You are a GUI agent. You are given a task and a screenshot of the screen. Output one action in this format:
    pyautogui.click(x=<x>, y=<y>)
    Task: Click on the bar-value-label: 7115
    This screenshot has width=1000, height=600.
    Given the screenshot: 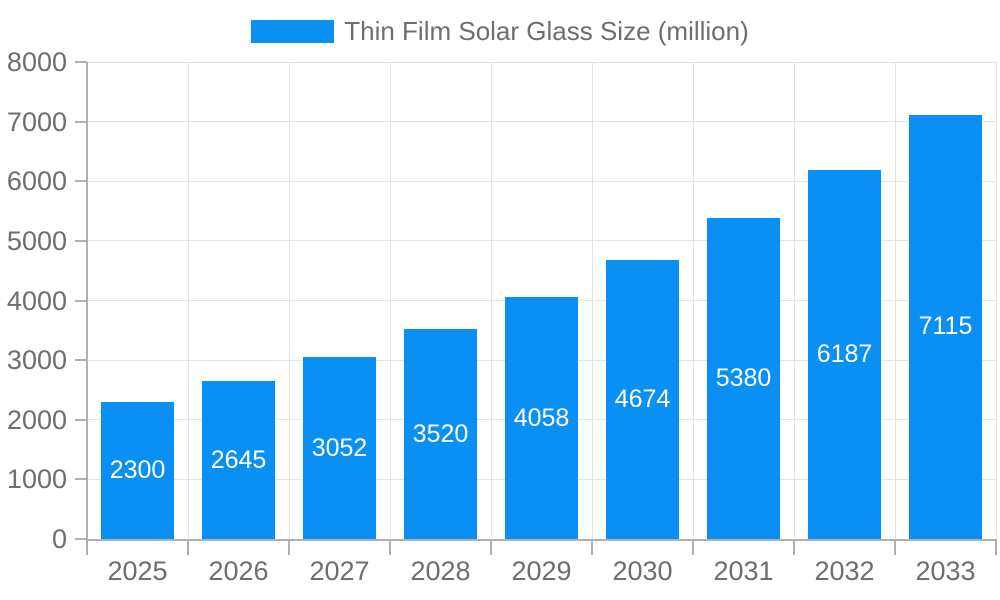 What is the action you would take?
    pyautogui.click(x=945, y=326)
    